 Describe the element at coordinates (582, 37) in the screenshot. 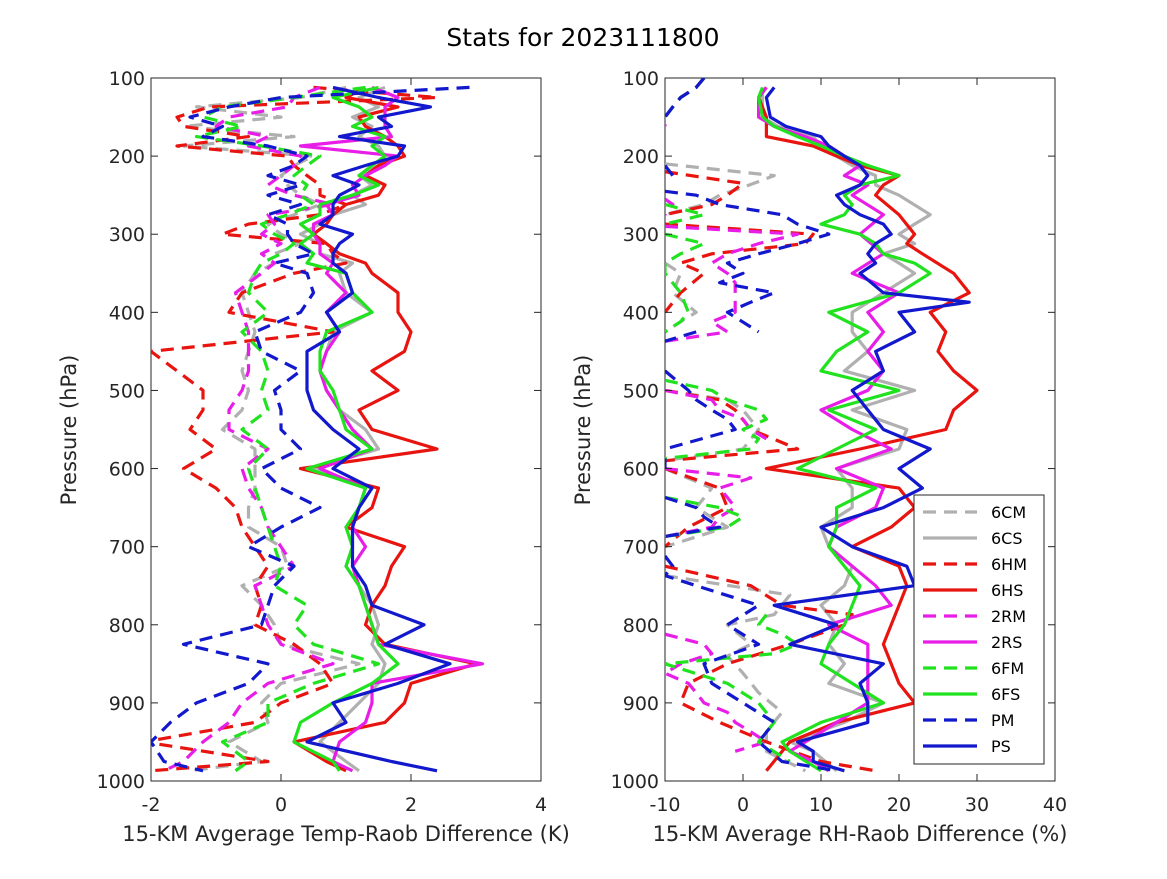

I see `figure-title: Stats for 2023111800` at that location.